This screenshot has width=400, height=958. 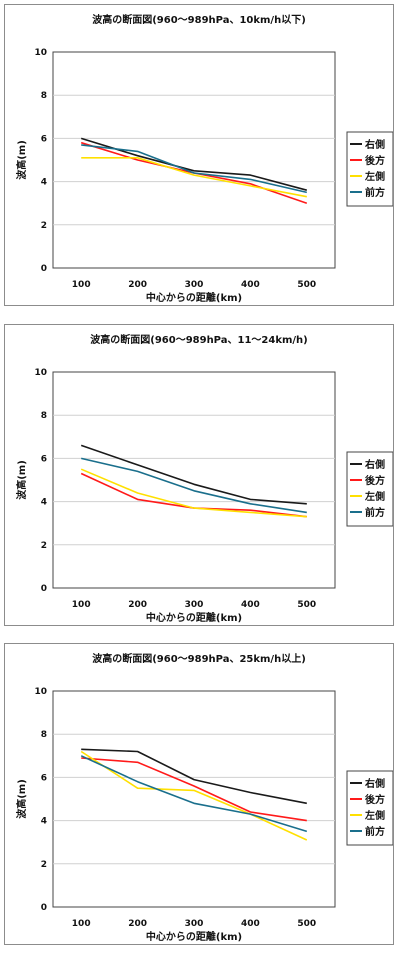 What do you see at coordinates (369, 169) in the screenshot?
I see `legend-box` at bounding box center [369, 169].